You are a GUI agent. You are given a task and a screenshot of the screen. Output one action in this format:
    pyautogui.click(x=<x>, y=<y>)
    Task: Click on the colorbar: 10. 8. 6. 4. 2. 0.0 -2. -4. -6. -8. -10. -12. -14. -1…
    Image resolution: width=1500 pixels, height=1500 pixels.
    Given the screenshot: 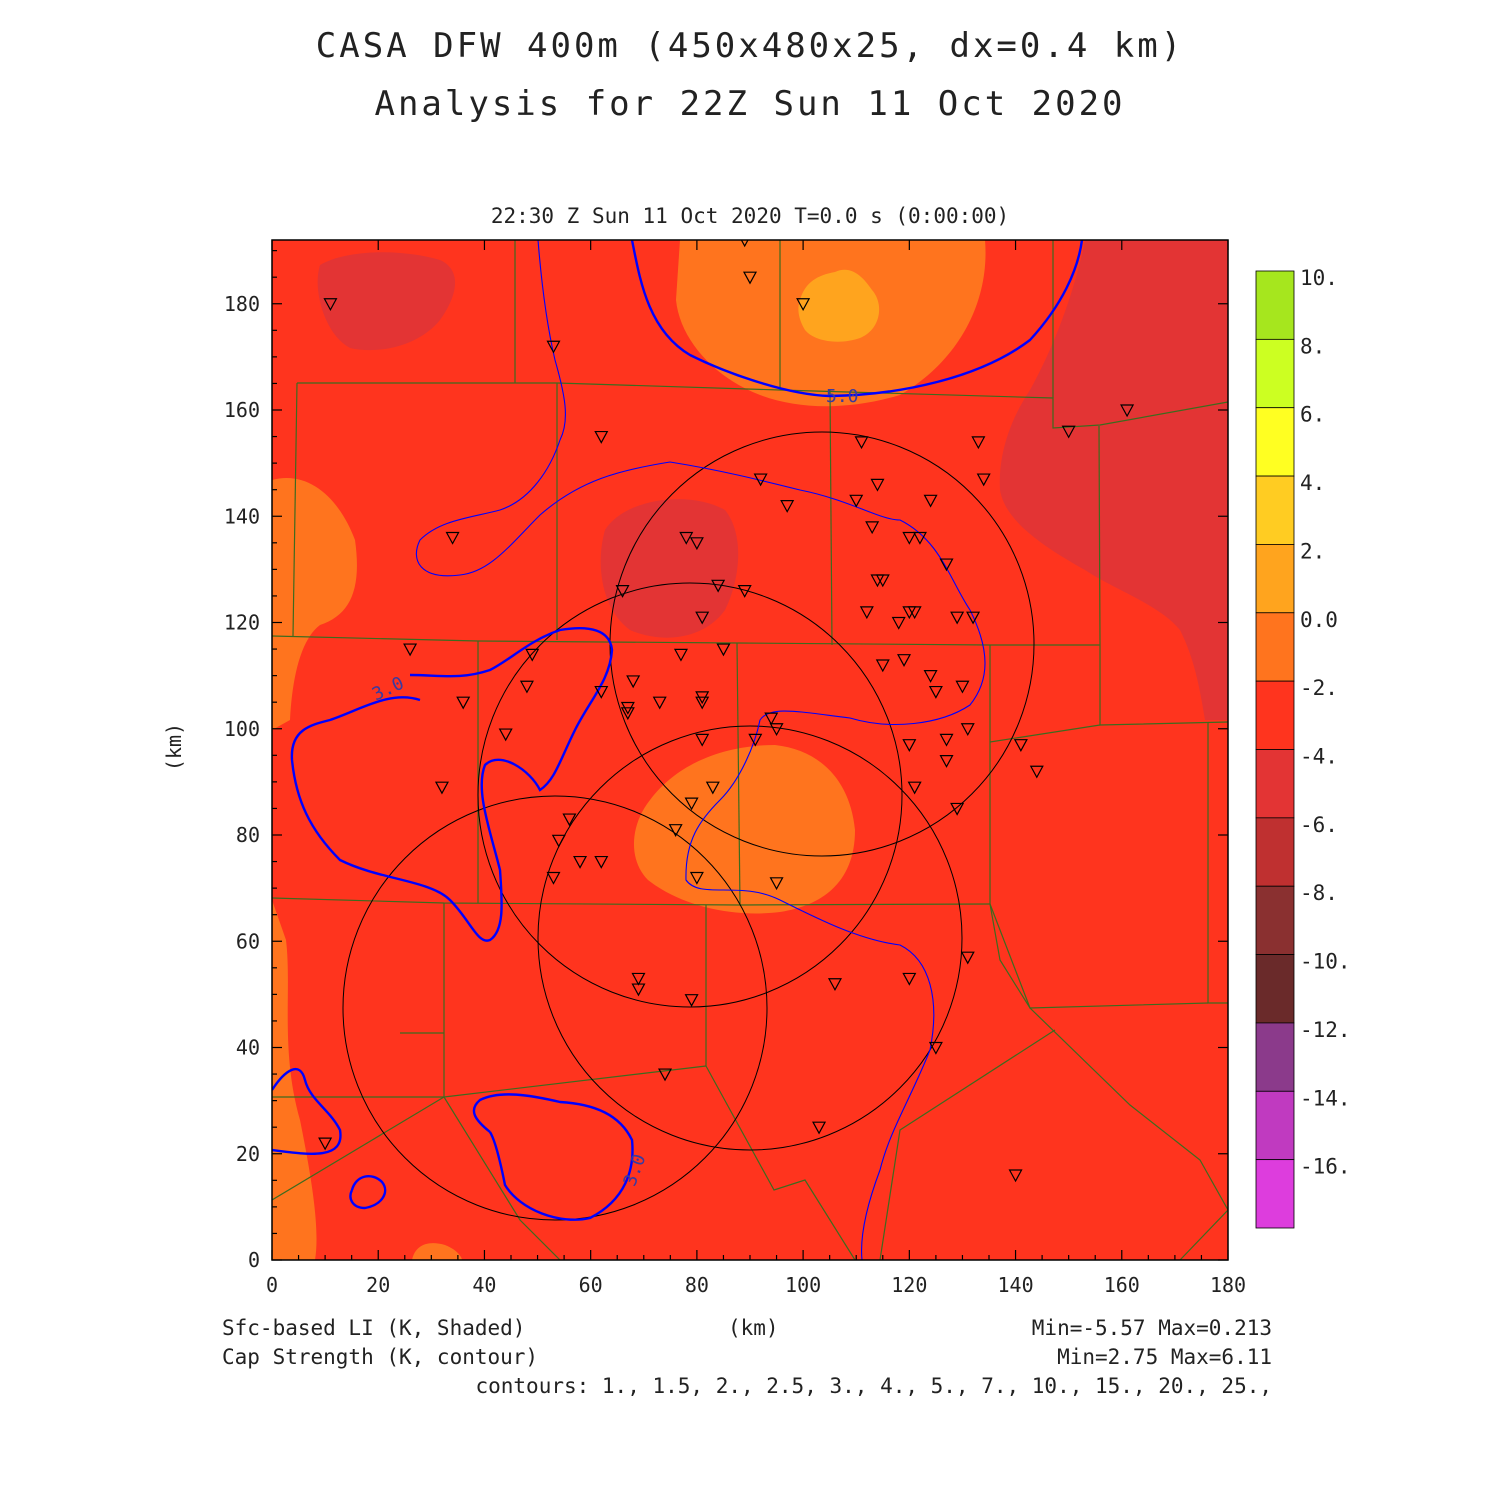 What is the action you would take?
    pyautogui.click(x=1303, y=747)
    